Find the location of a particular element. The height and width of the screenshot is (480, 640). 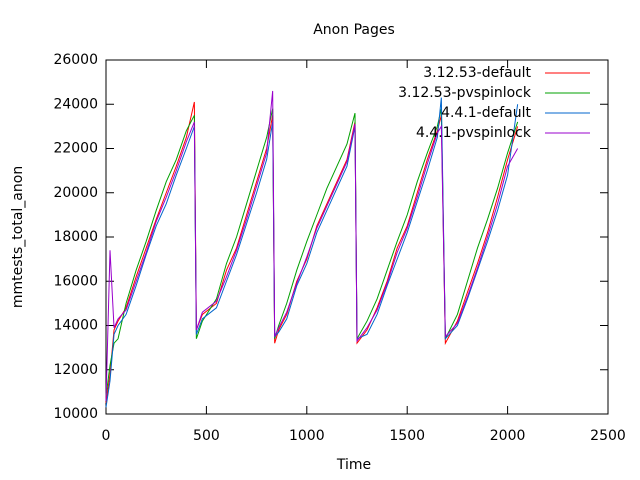

y-tick-label: 18000 is located at coordinates (75, 237).